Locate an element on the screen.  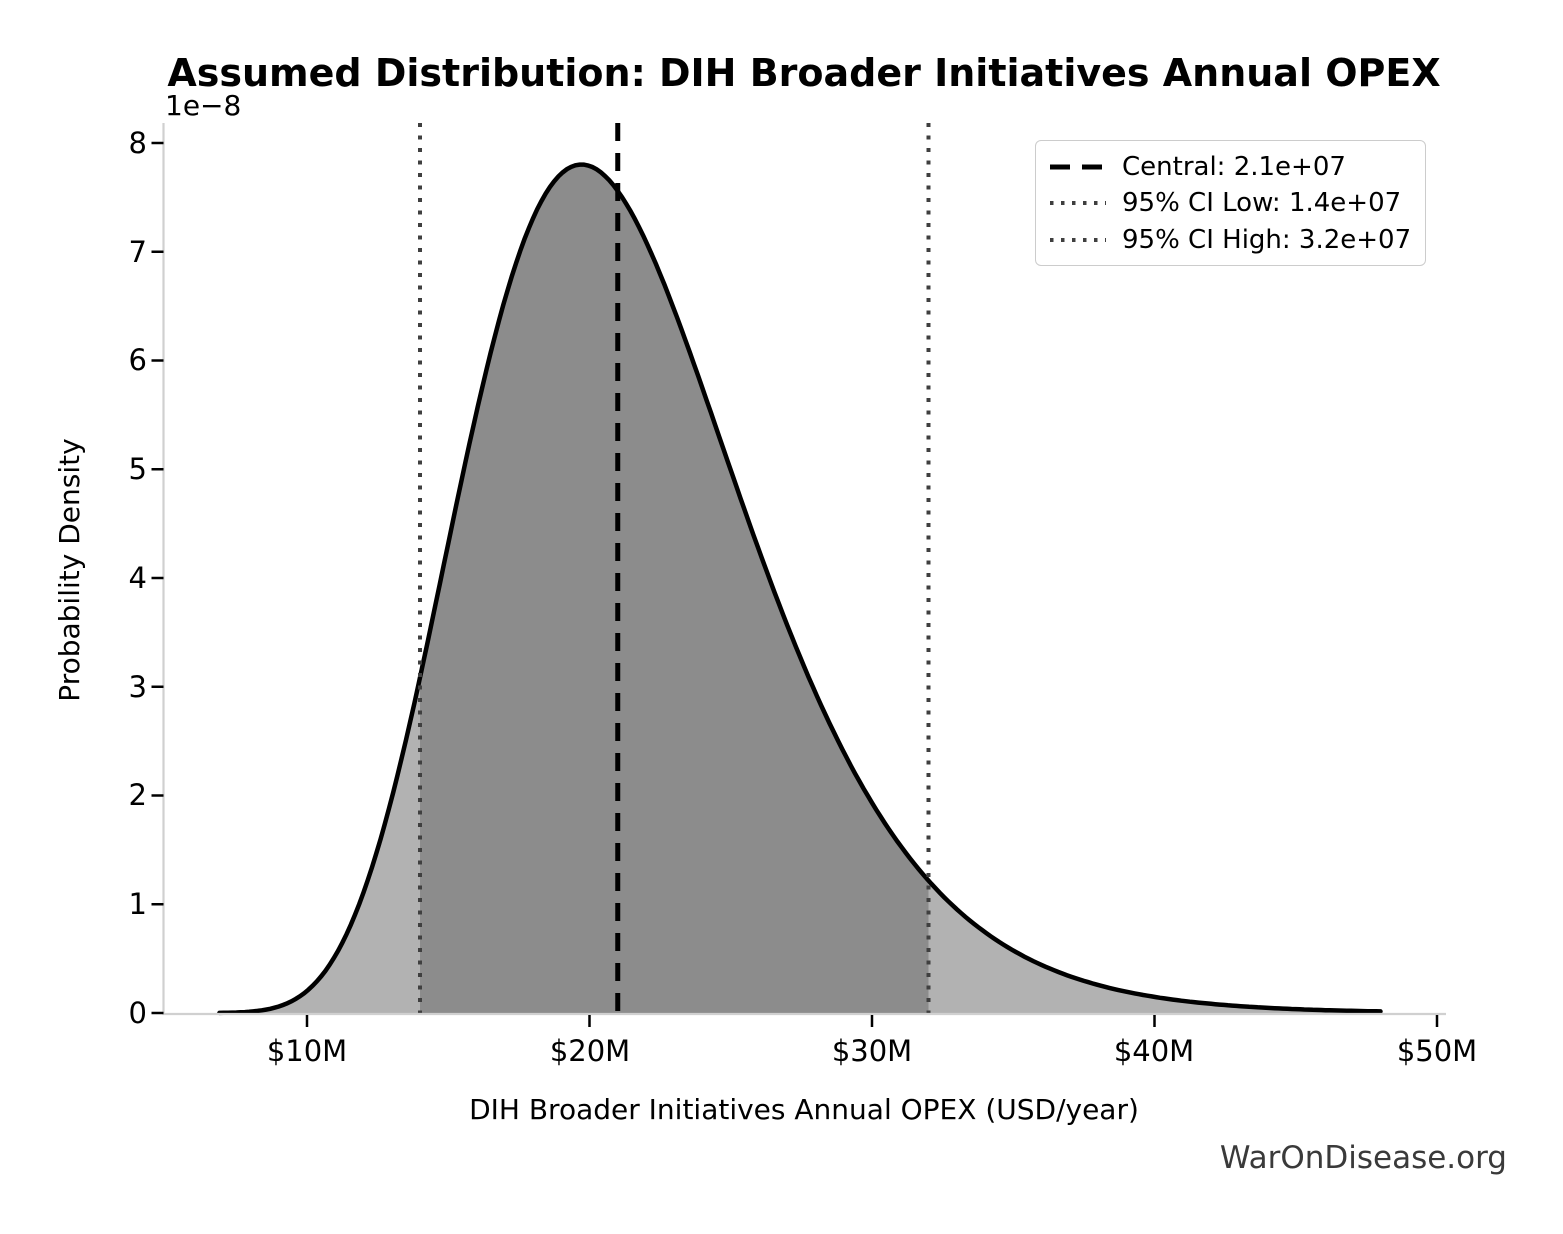
legend-entry-ci-low: 95% CI Low: 1.4e+07 is located at coordinates (1230, 203).